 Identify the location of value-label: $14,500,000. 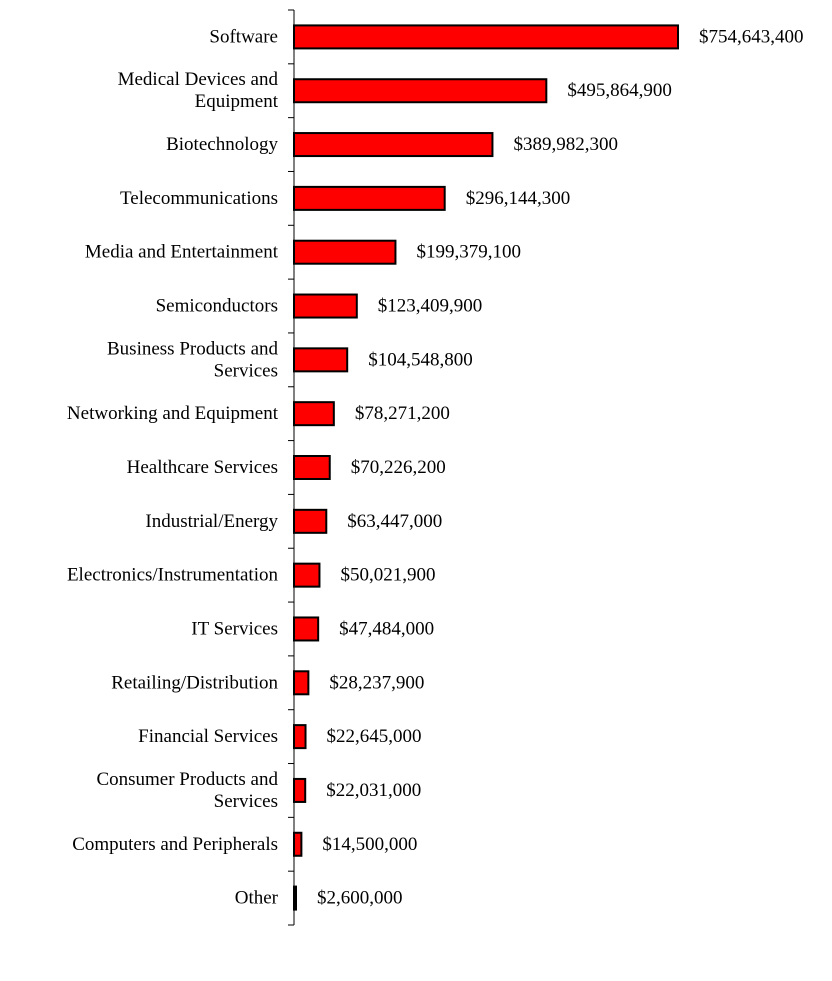
(369, 844).